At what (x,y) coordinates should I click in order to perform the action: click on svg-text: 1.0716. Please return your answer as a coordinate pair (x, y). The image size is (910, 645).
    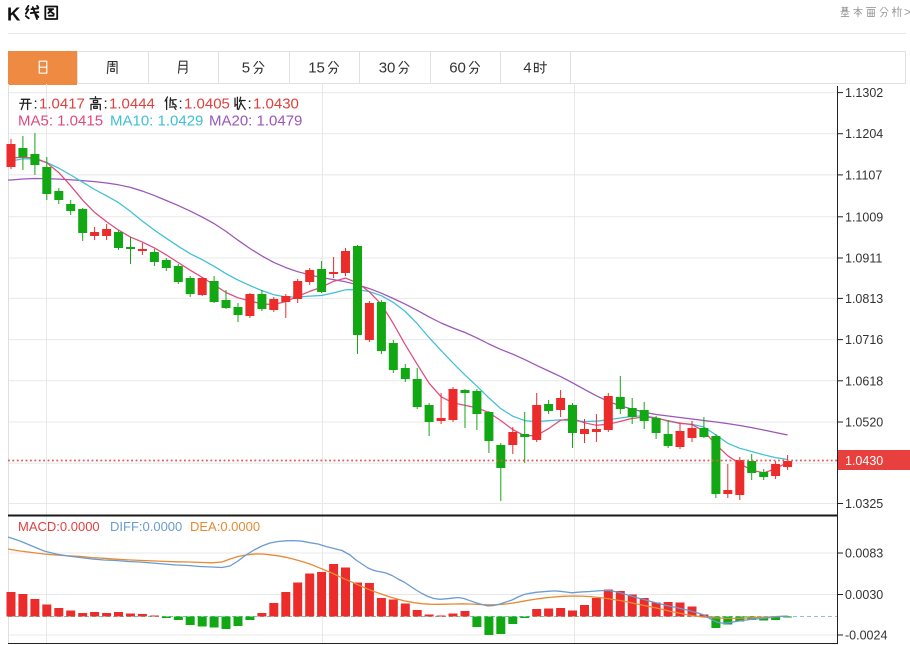
    Looking at the image, I should click on (864, 340).